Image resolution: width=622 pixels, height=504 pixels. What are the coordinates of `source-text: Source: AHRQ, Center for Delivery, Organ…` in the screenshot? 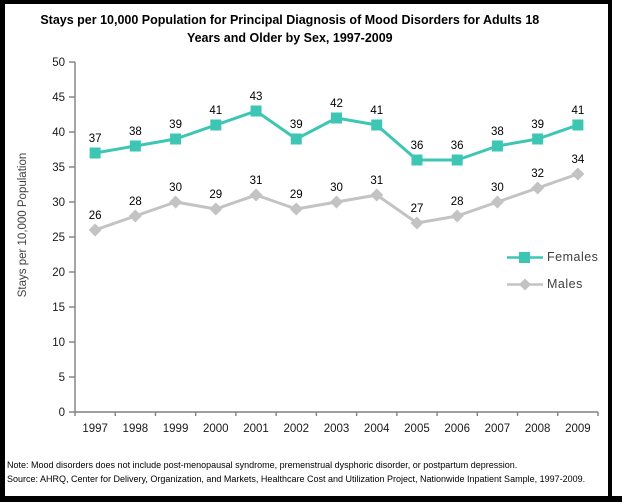 It's located at (296, 478).